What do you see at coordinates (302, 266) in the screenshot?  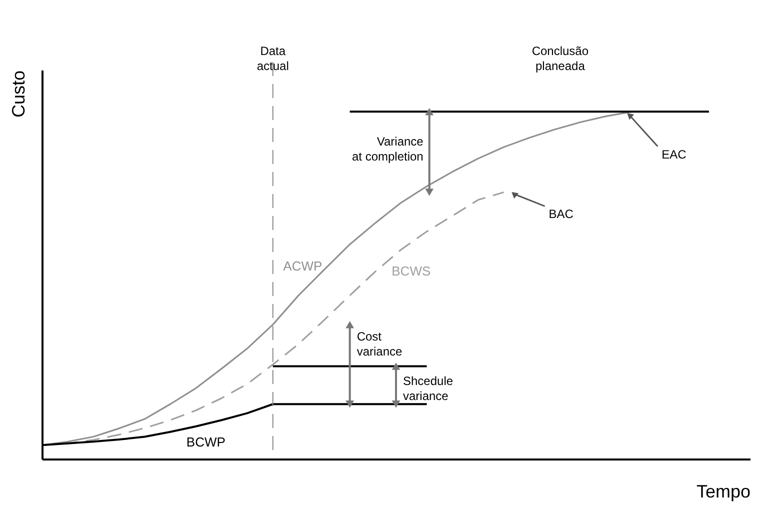 I see `series-label: ACWP` at bounding box center [302, 266].